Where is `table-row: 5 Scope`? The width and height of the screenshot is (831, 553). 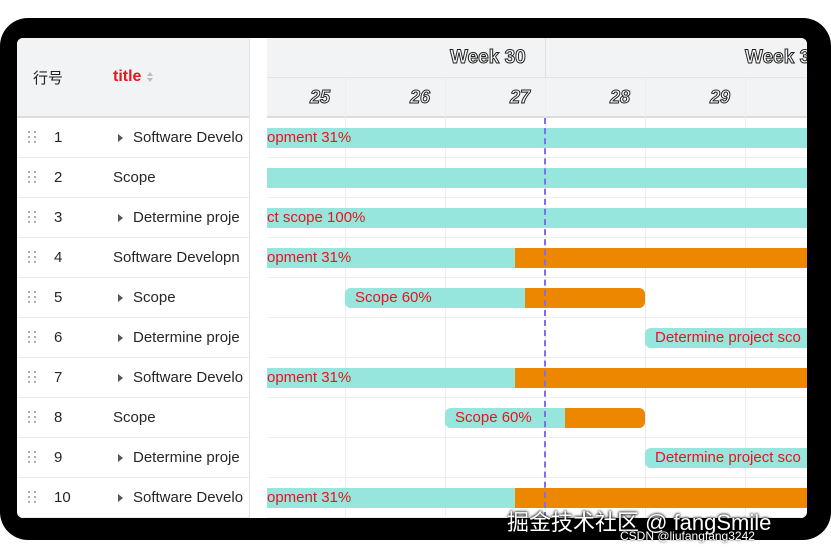 table-row: 5 Scope is located at coordinates (133, 298).